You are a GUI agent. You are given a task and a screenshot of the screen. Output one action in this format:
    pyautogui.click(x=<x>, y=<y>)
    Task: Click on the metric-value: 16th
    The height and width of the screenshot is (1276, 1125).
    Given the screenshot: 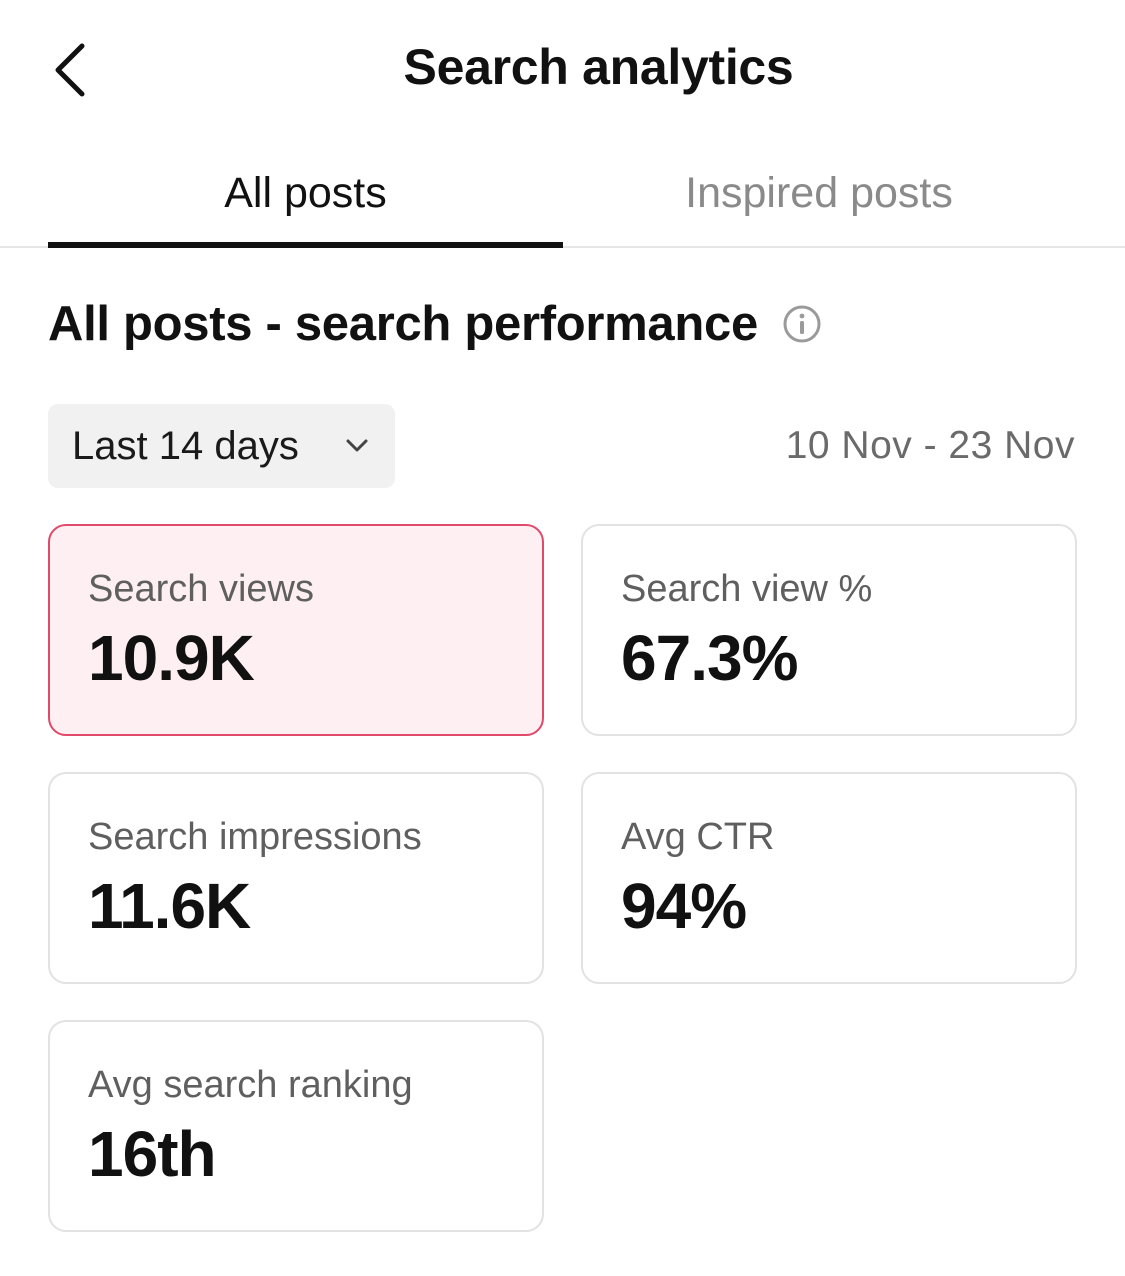 What is the action you would take?
    pyautogui.click(x=152, y=1154)
    